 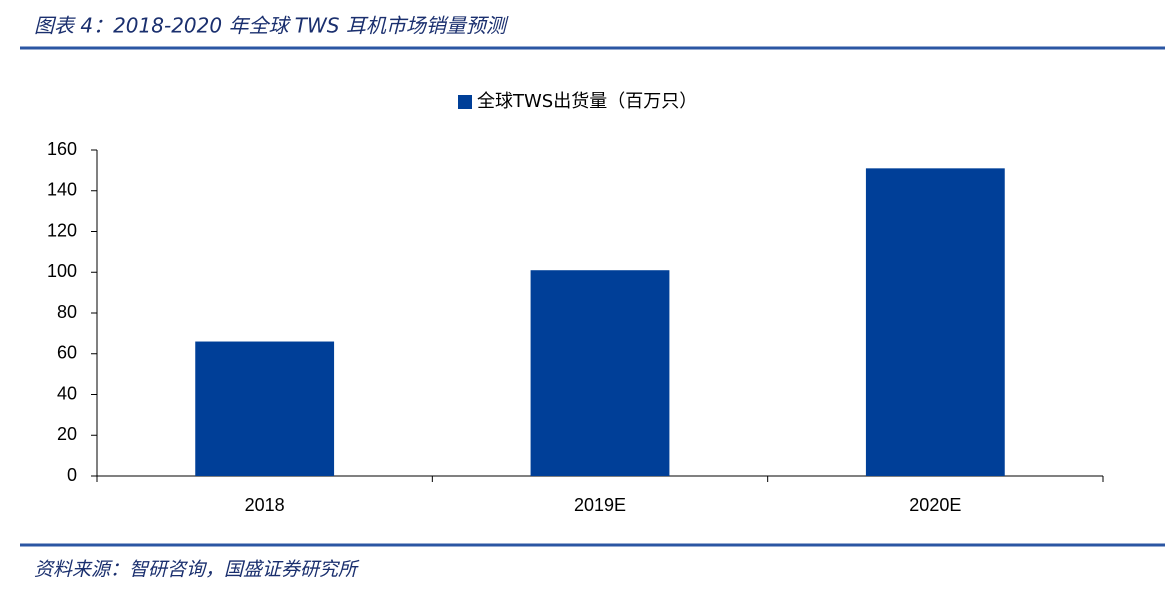 What do you see at coordinates (62, 271) in the screenshot?
I see `y-tick-label: 100` at bounding box center [62, 271].